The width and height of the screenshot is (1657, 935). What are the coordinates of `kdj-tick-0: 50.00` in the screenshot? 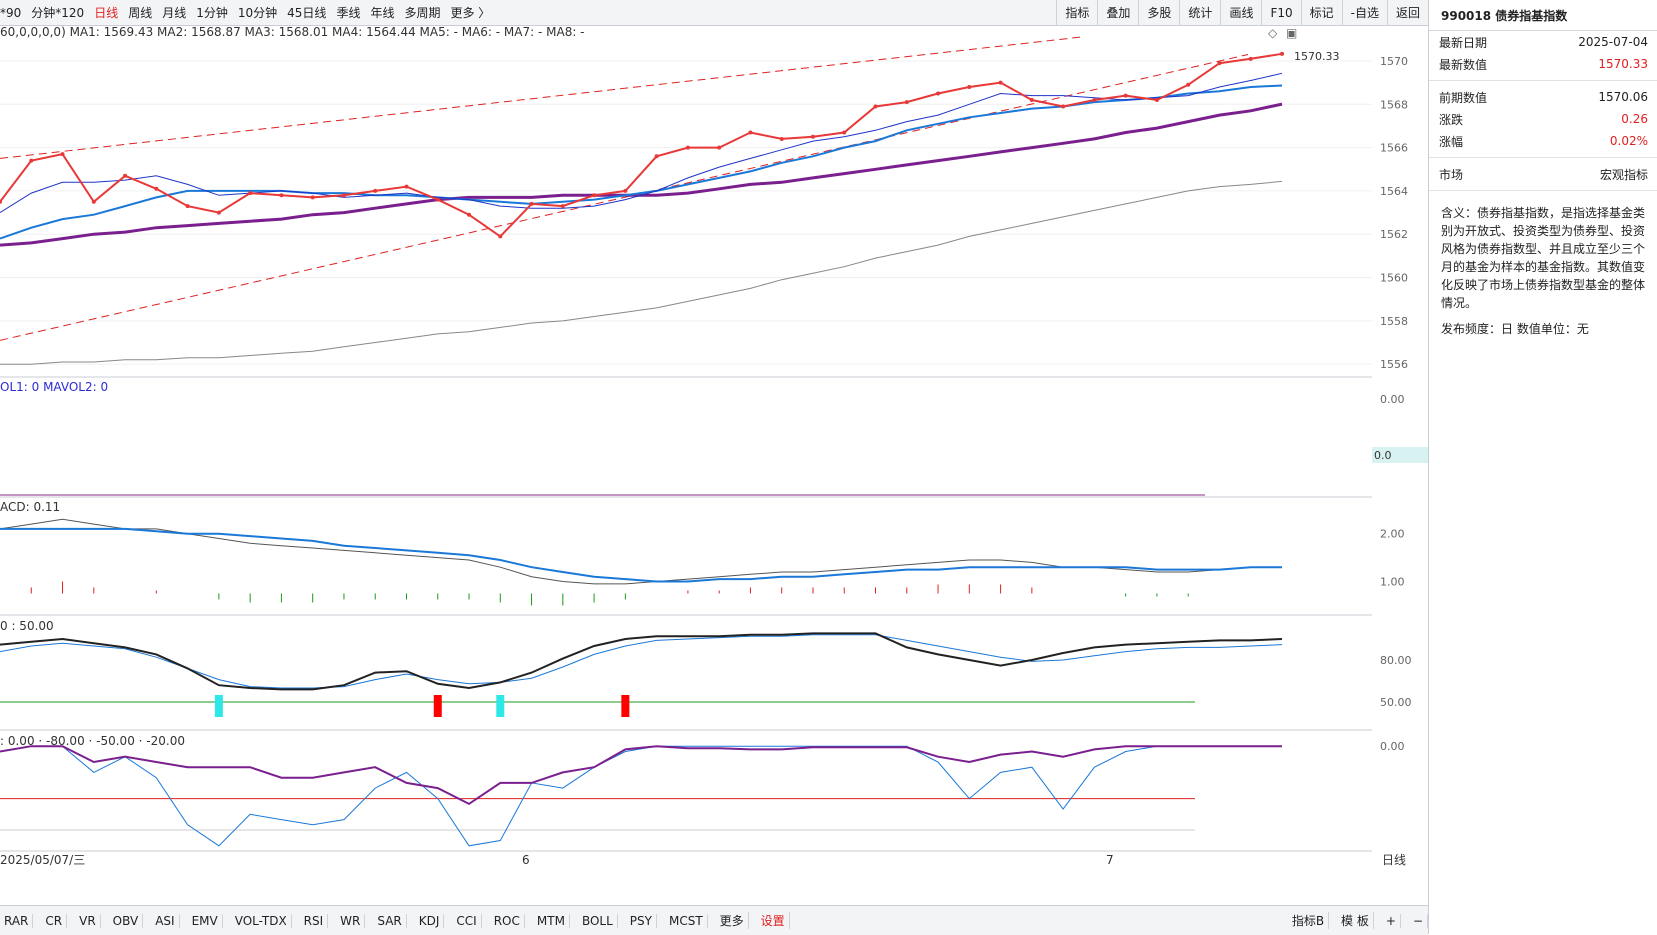 It's located at (1396, 702).